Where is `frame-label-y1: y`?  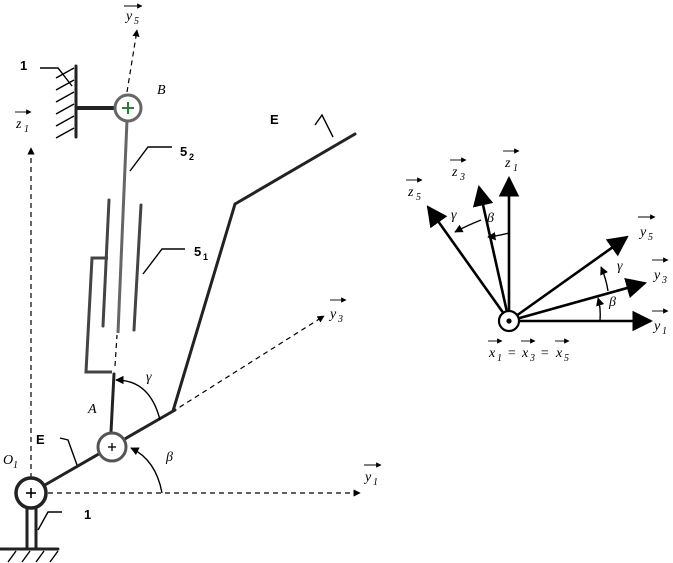 frame-label-y1: y is located at coordinates (656, 326).